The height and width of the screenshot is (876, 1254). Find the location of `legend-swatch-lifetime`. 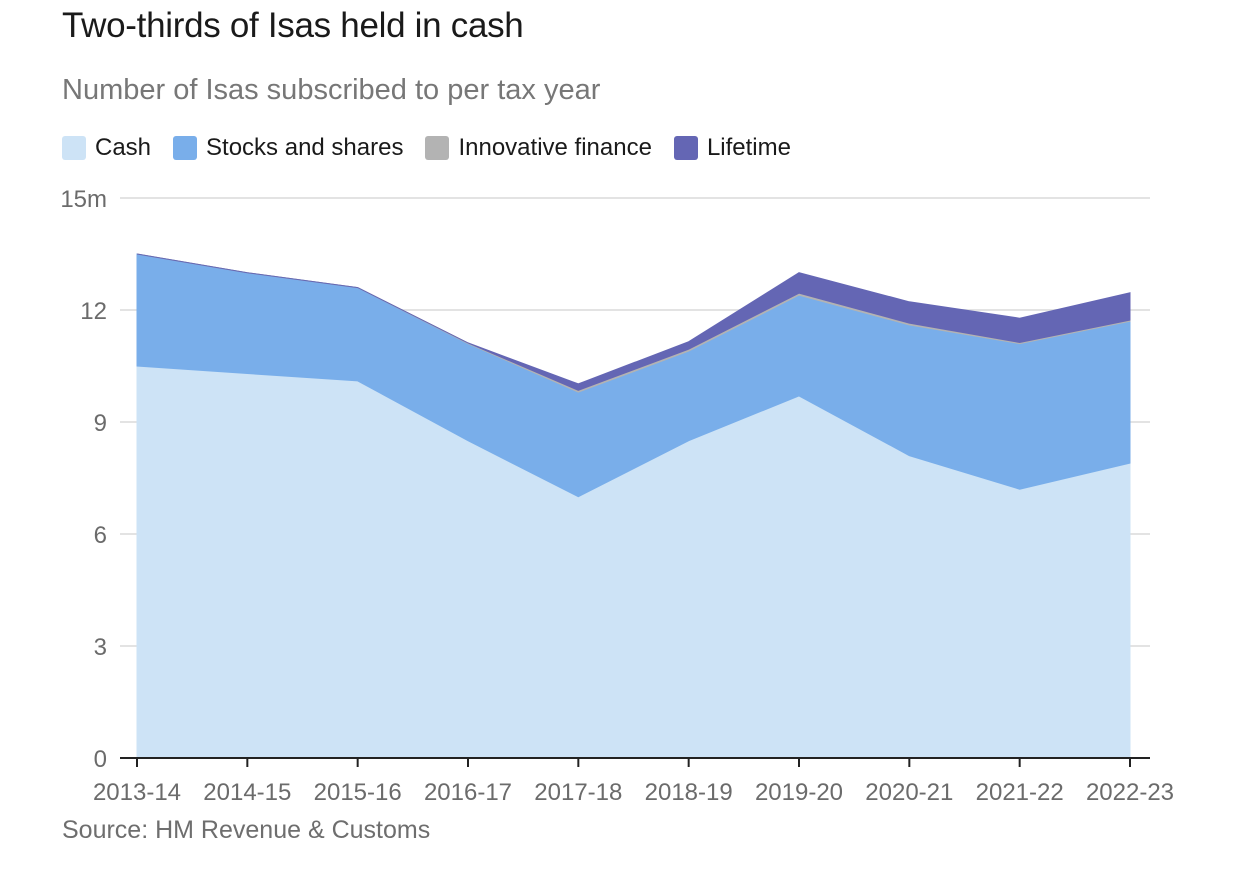

legend-swatch-lifetime is located at coordinates (685, 148).